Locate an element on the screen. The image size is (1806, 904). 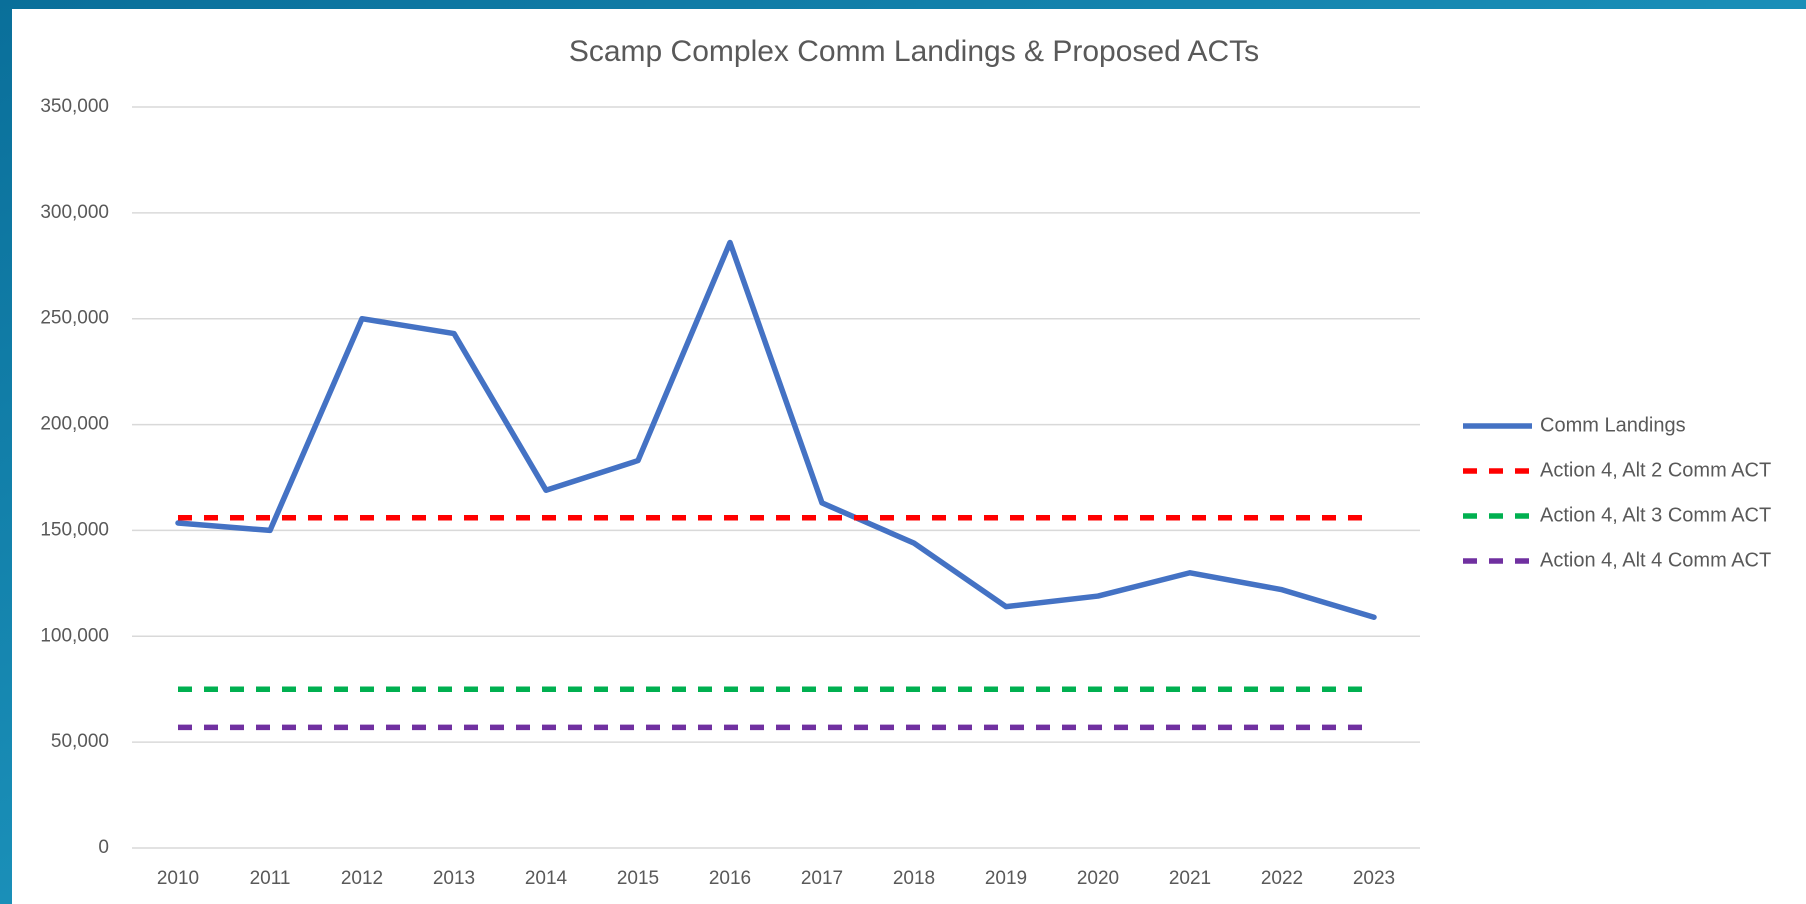
x-tick-label: 2017 is located at coordinates (822, 878).